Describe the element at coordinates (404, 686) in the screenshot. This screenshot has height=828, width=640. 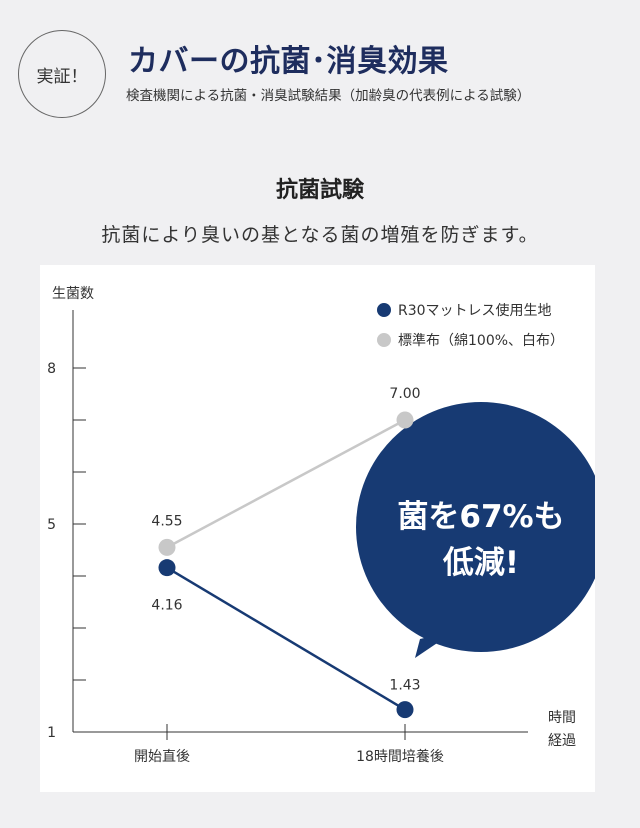
I see `data-label-0-1: 1.43` at that location.